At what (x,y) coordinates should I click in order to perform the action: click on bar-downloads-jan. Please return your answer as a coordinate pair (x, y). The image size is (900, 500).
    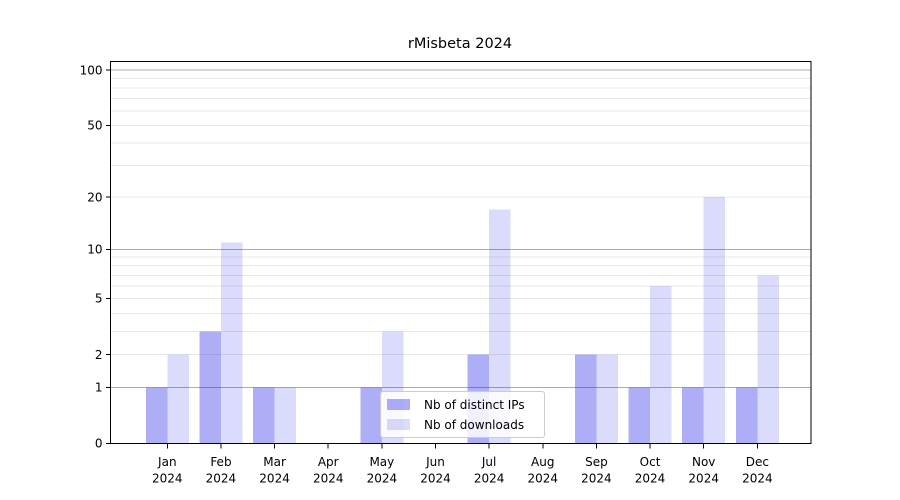
    Looking at the image, I should click on (178, 399).